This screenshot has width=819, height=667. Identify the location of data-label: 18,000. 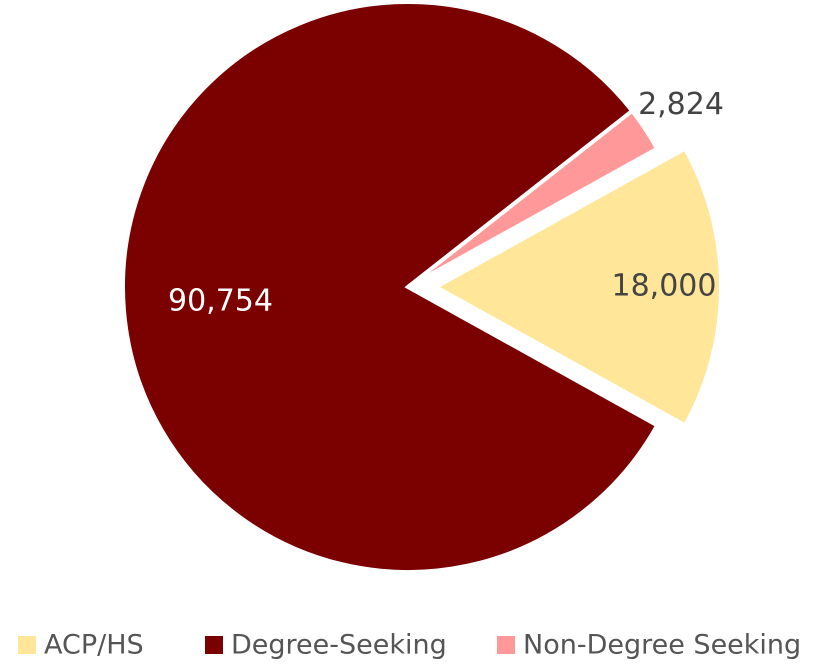
(664, 286).